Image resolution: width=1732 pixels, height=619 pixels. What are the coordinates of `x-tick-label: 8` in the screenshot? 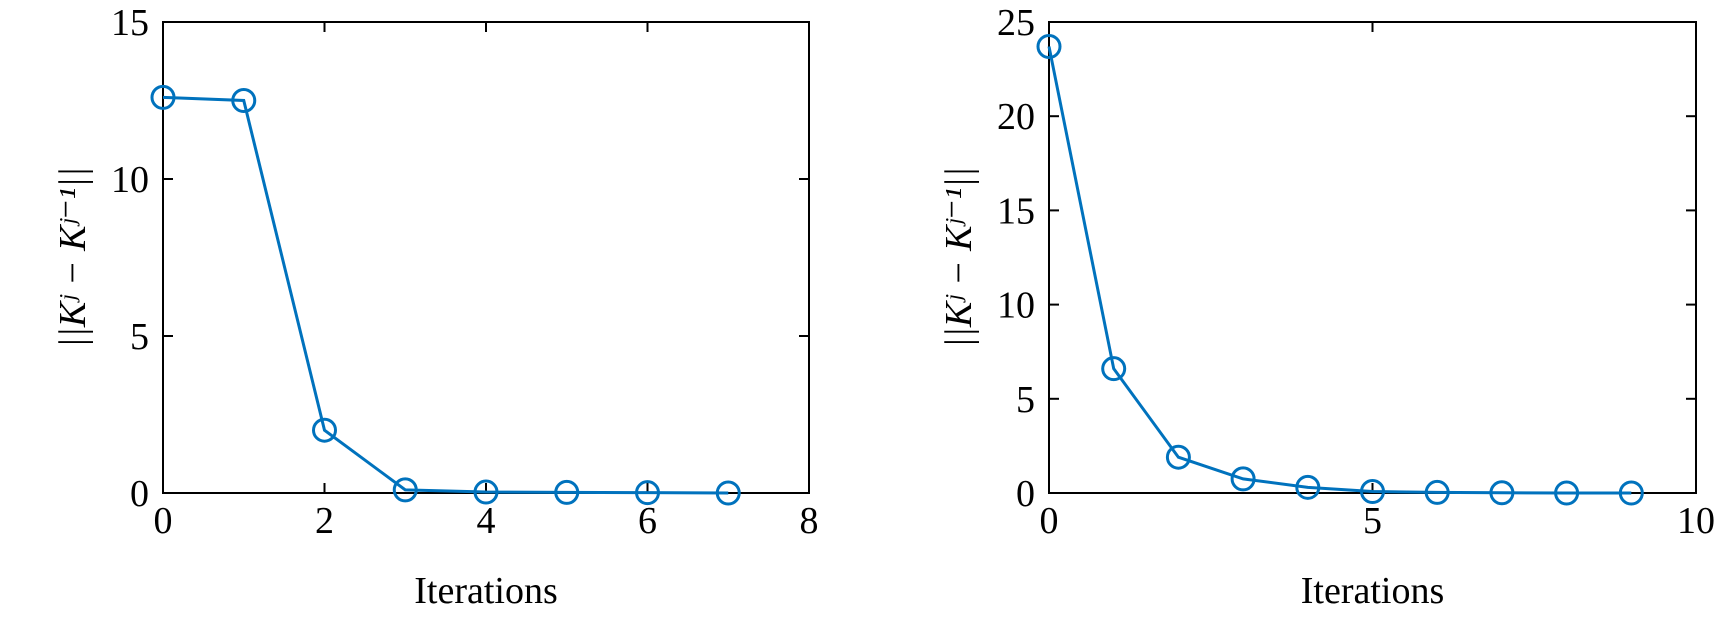 It's located at (809, 521).